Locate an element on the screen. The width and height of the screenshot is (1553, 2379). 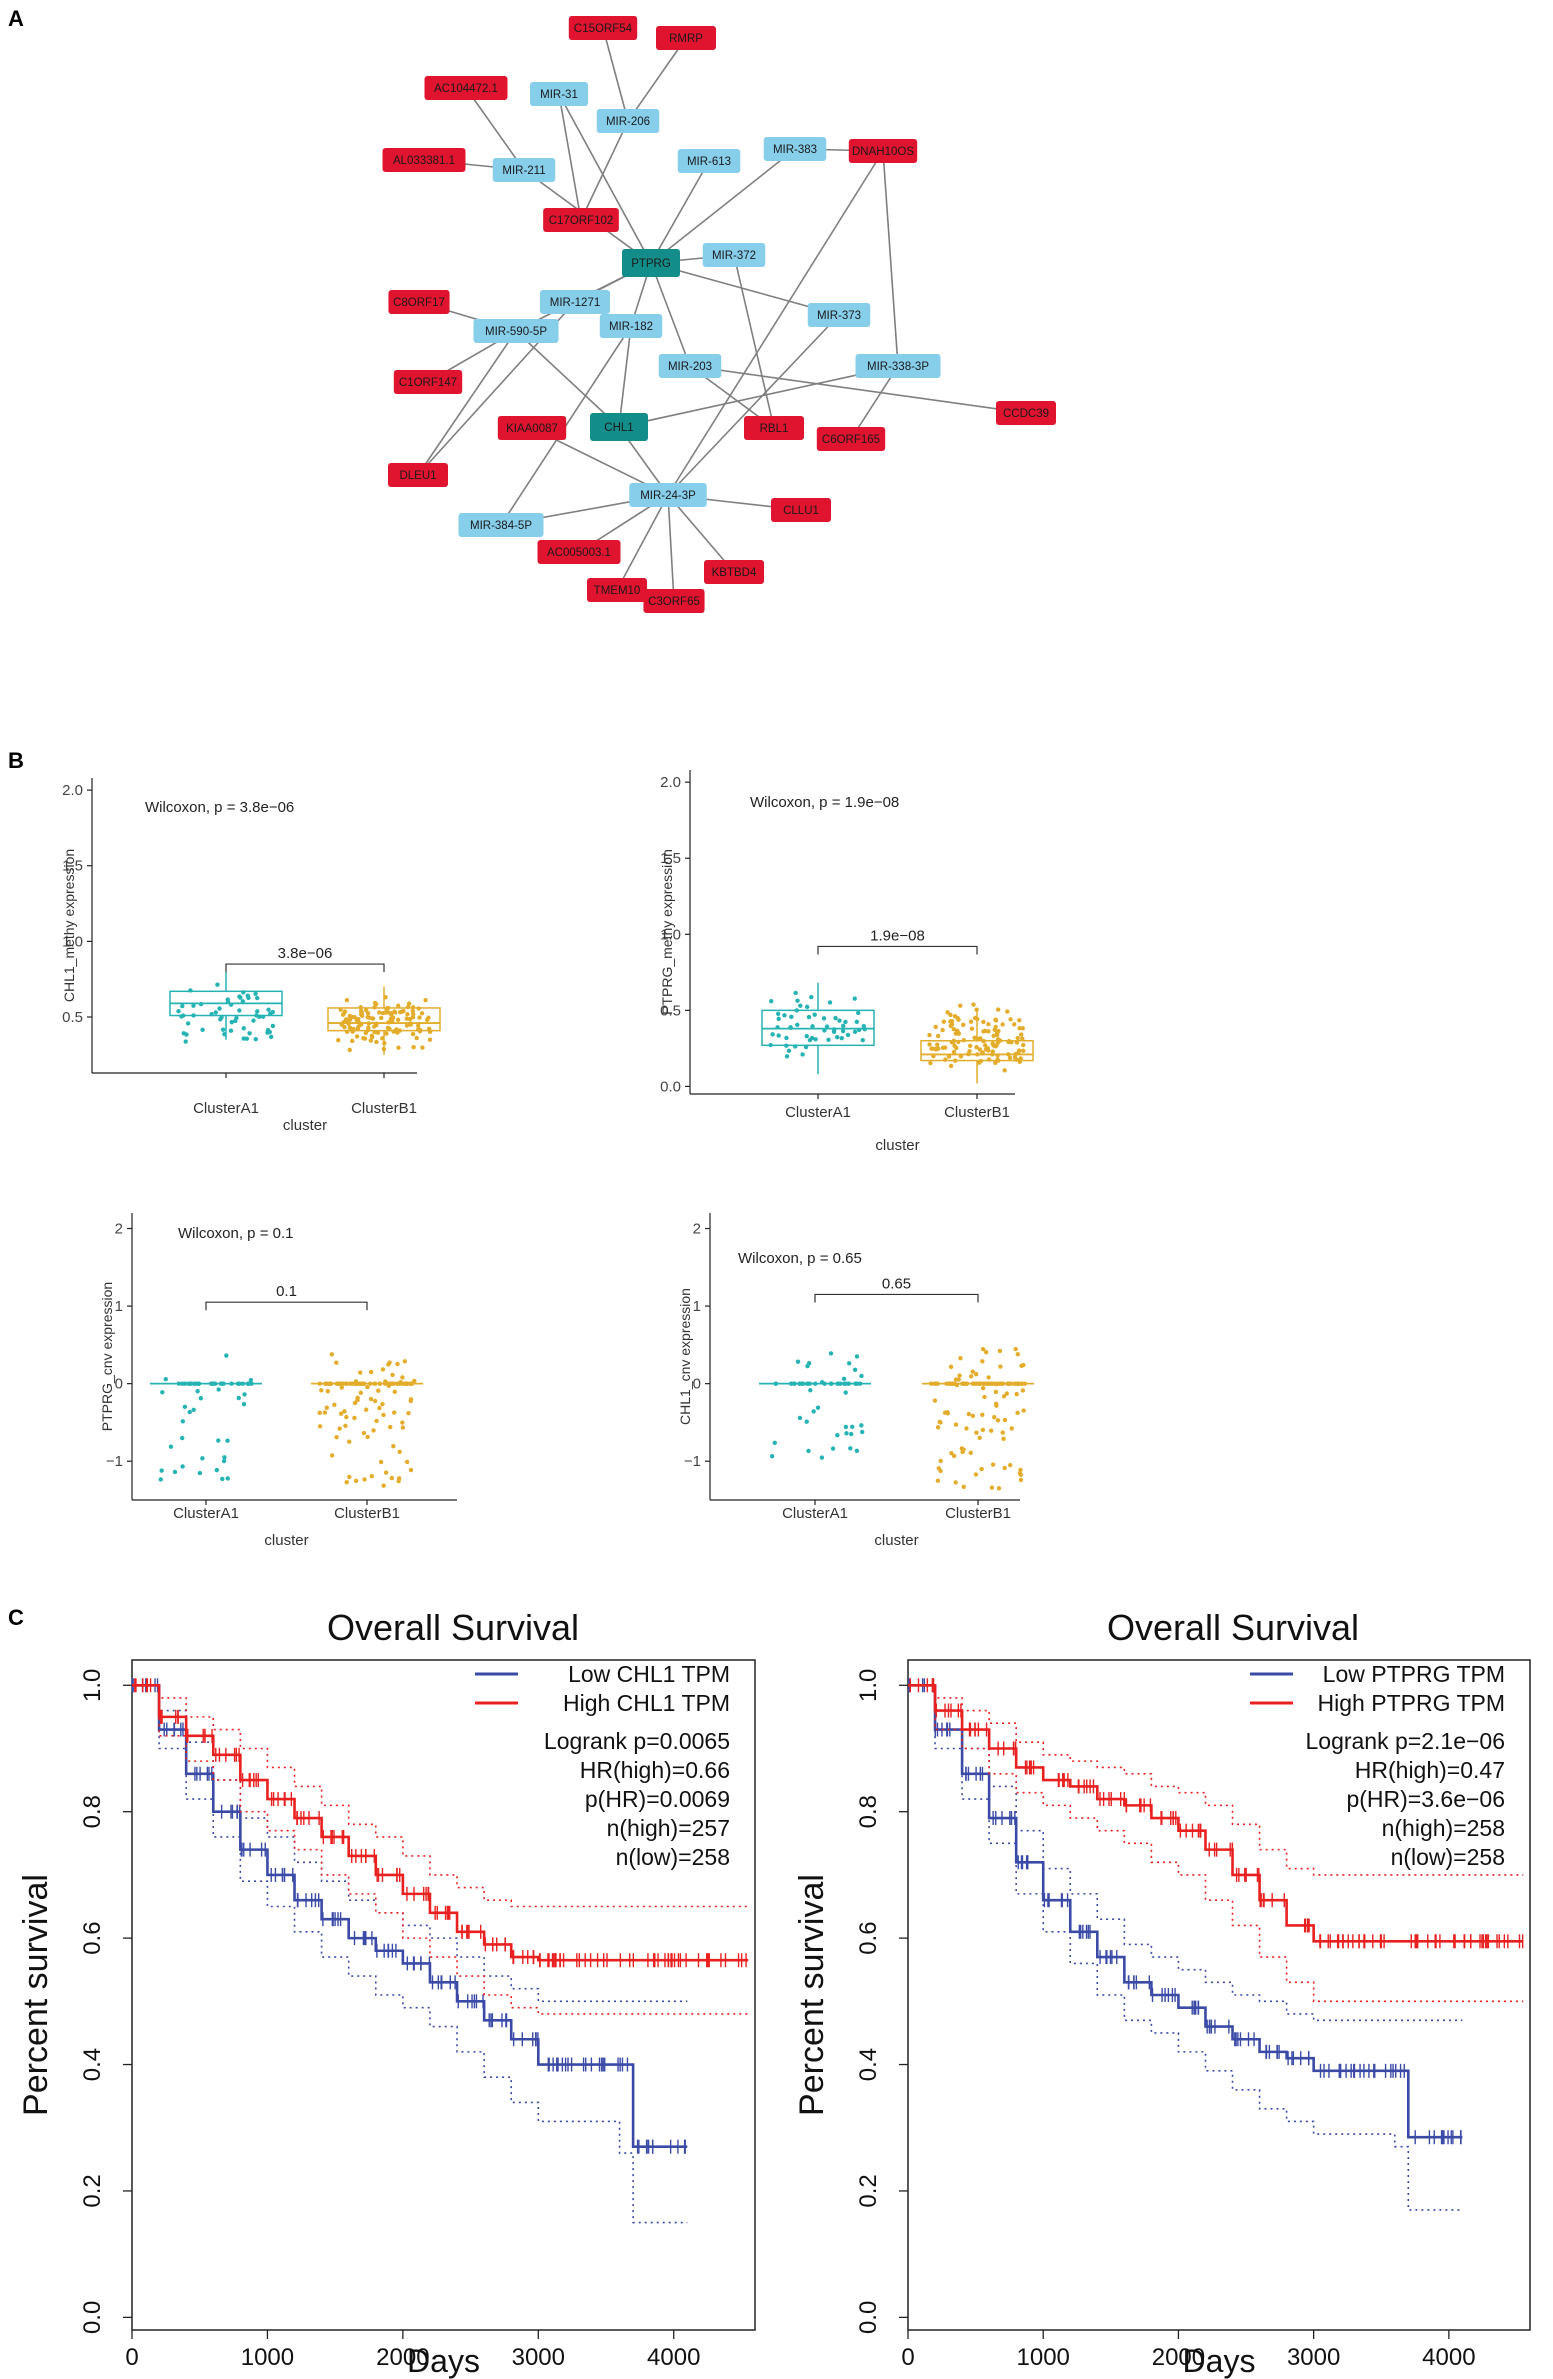
y-tick-label: 0.2 is located at coordinates (92, 2190).